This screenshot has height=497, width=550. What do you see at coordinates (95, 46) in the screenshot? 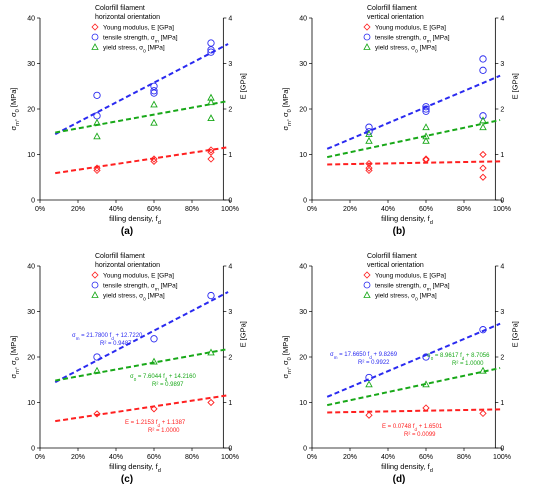
I see `legend-marker-yield` at bounding box center [95, 46].